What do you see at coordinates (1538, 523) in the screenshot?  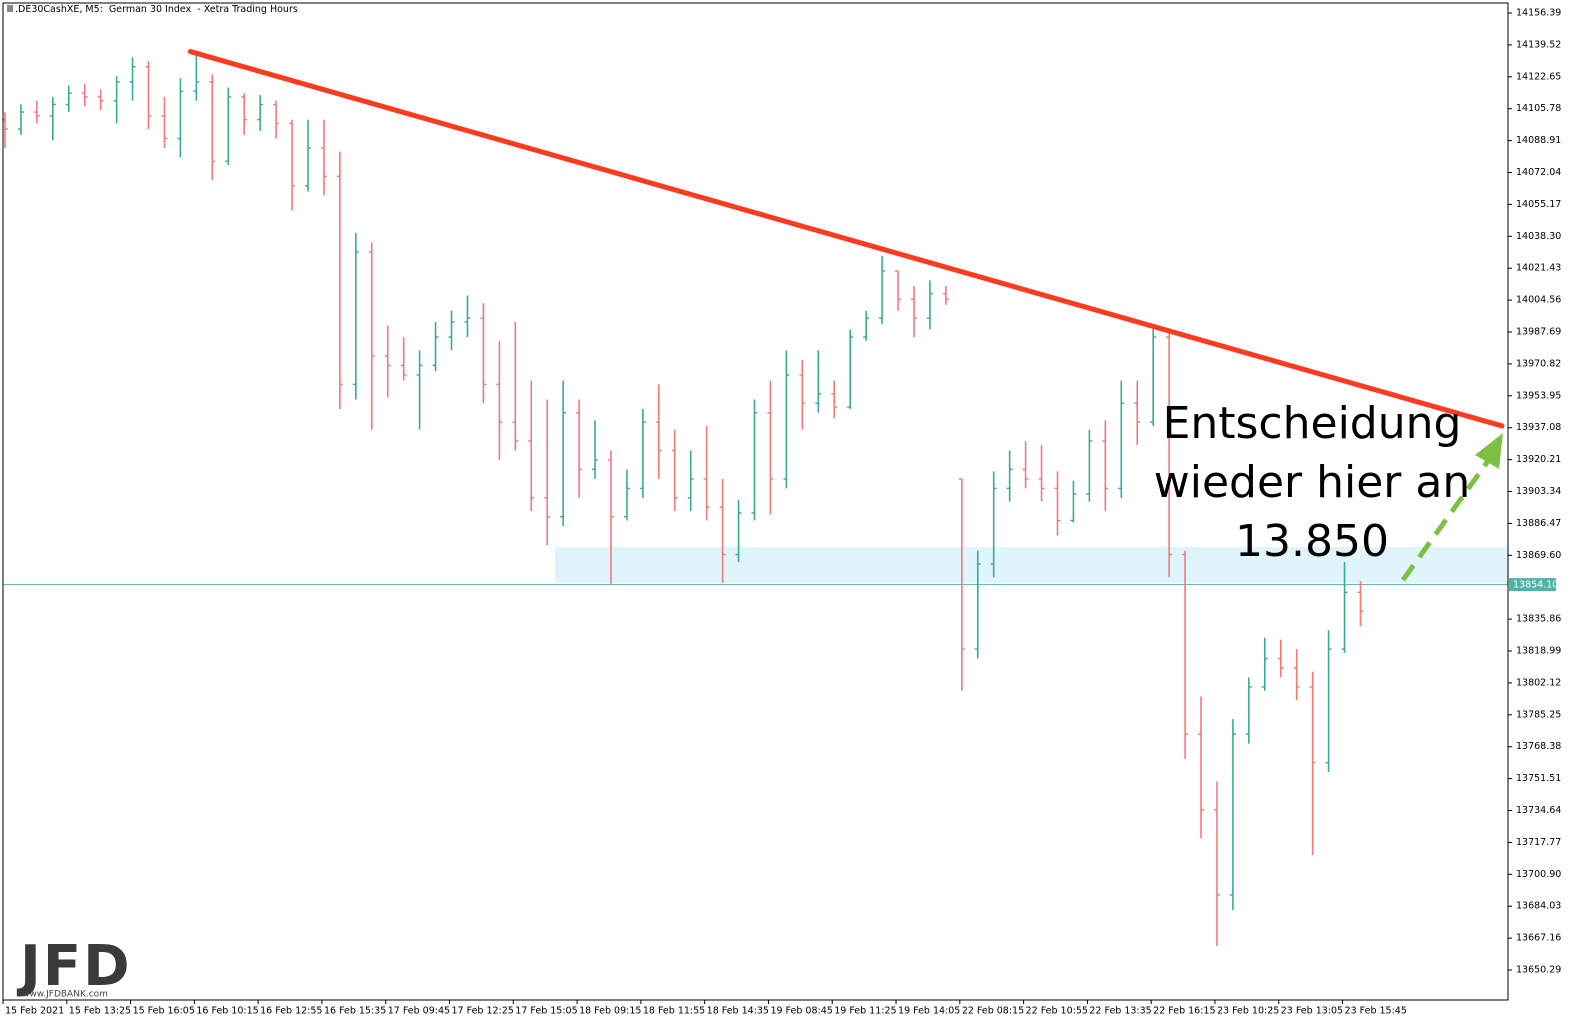 I see `y-tick-label: 13886.47` at bounding box center [1538, 523].